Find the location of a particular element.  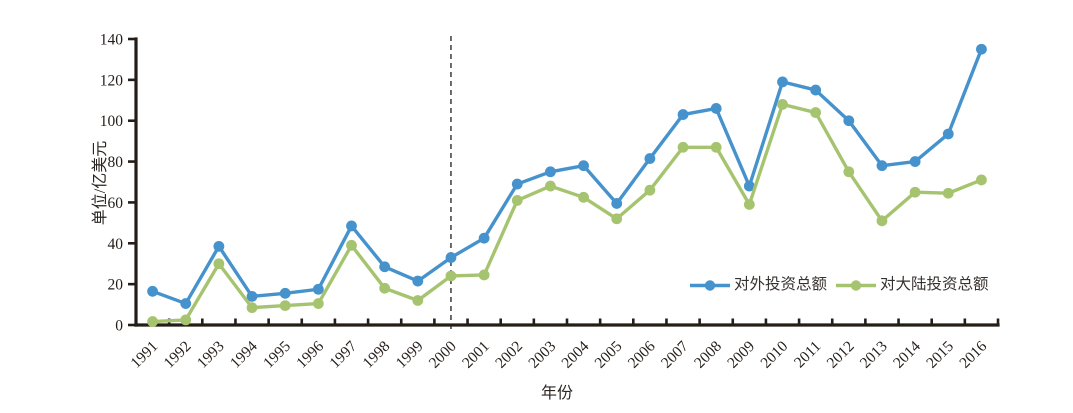

x-tick-label: 1994 is located at coordinates (244, 355).